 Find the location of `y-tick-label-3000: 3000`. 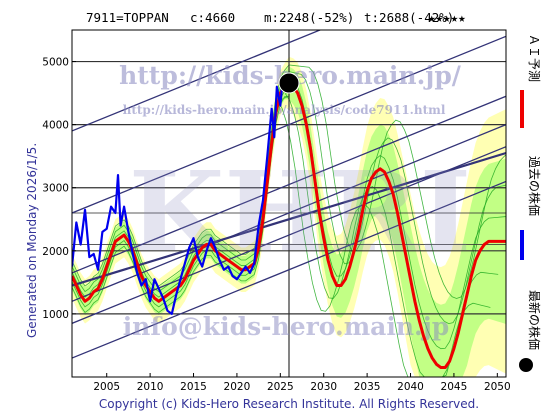

y-tick-label-3000: 3000 is located at coordinates (55, 189).